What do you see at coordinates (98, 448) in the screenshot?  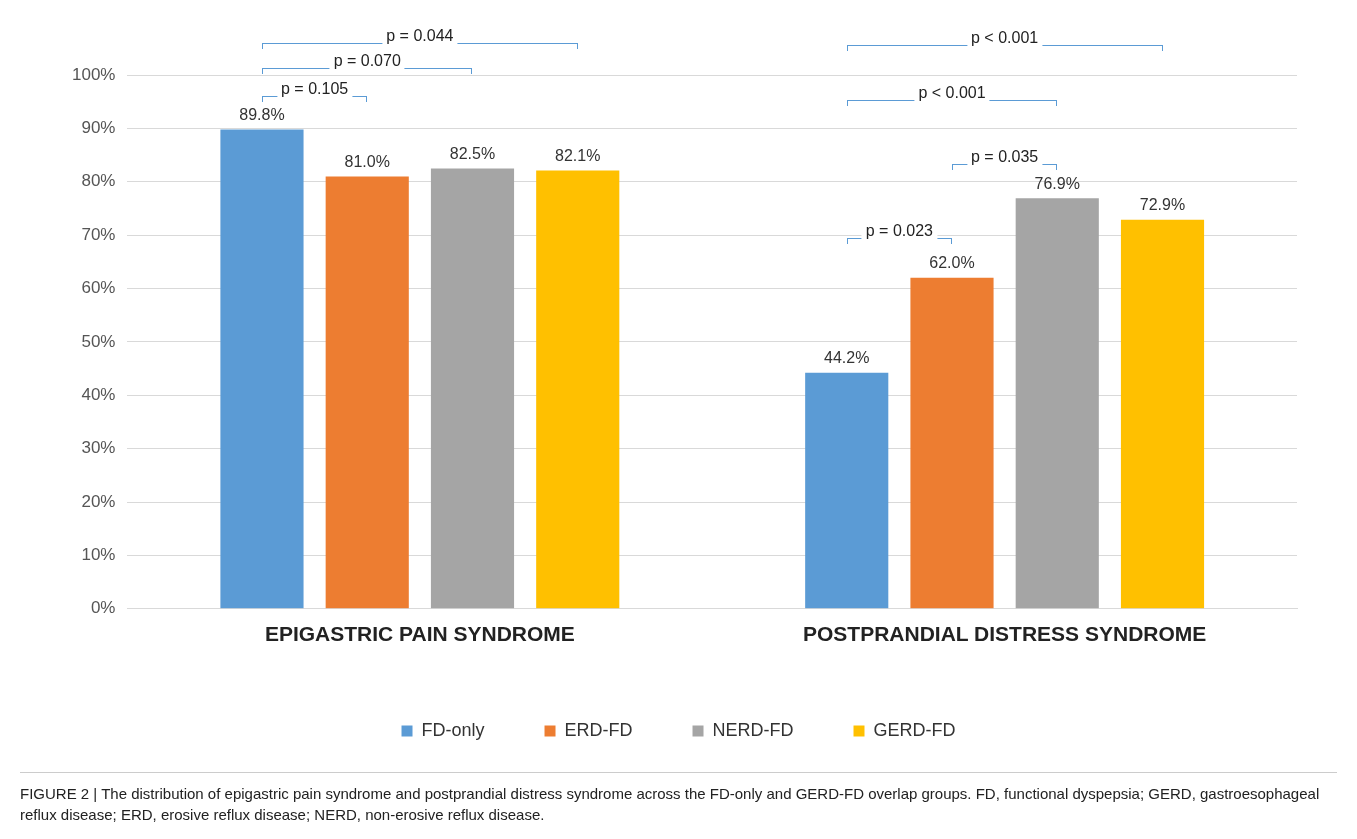 I see `y-tick-label: 30%` at bounding box center [98, 448].